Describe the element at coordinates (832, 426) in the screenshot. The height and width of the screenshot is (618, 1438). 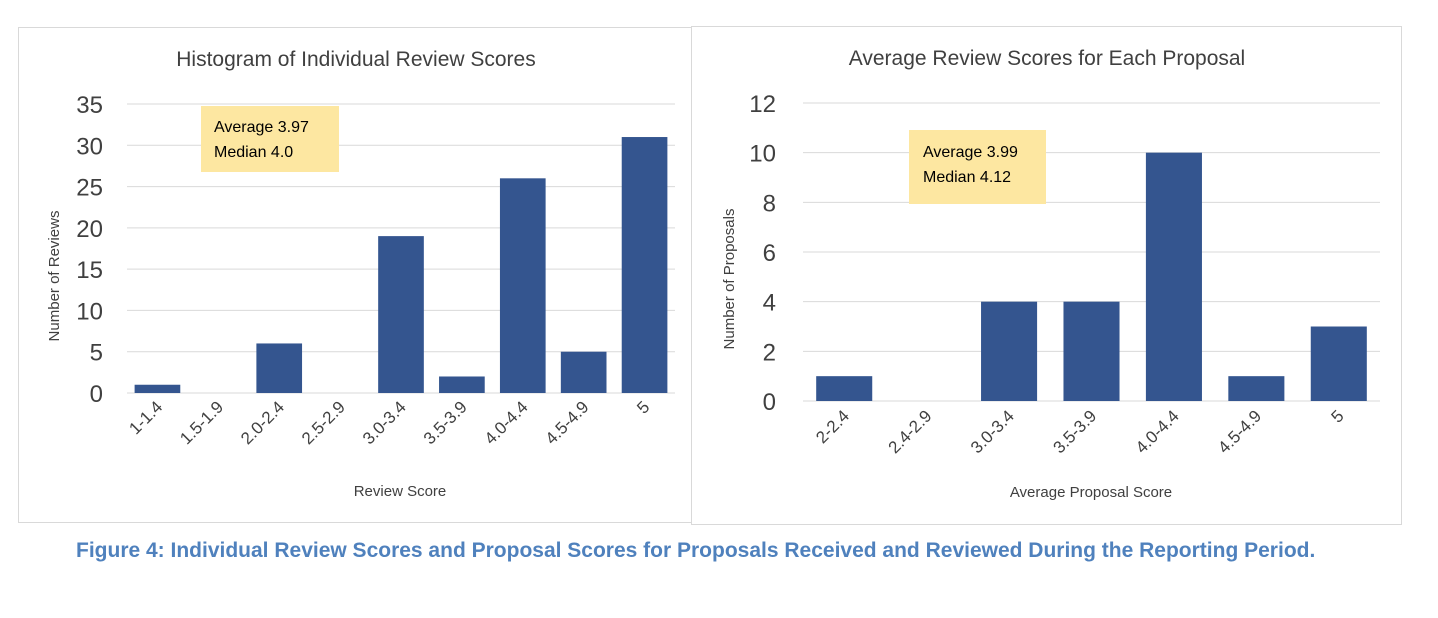
I see `x-tick-label: 2-2.4` at that location.